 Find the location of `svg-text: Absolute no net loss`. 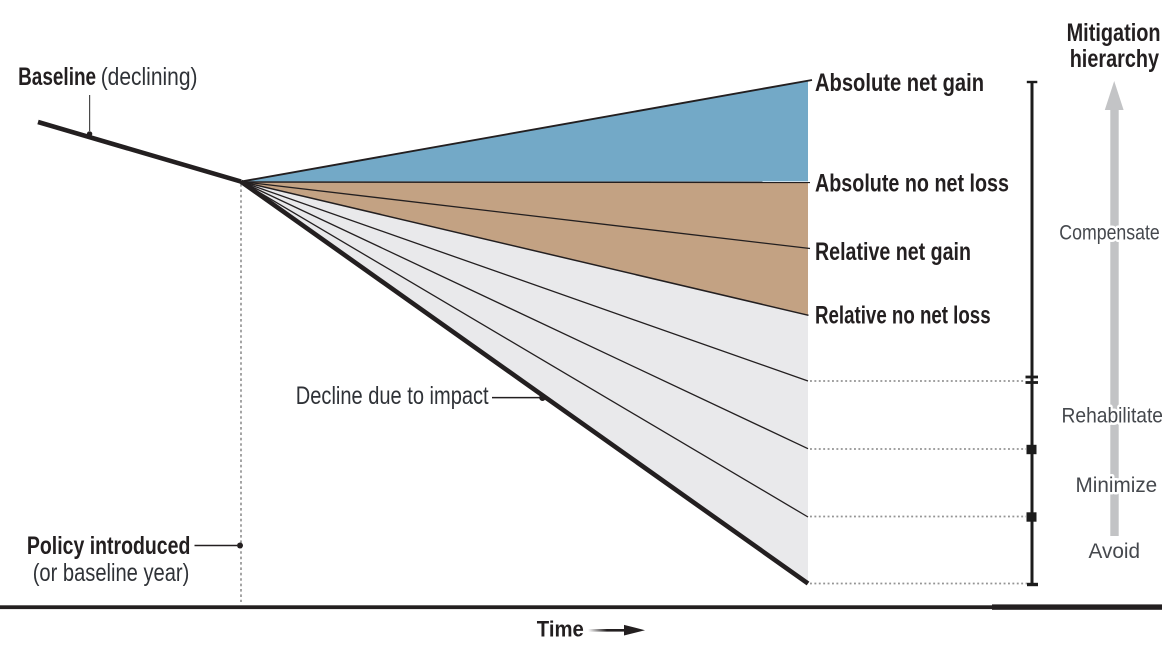

svg-text: Absolute no net loss is located at coordinates (912, 184).